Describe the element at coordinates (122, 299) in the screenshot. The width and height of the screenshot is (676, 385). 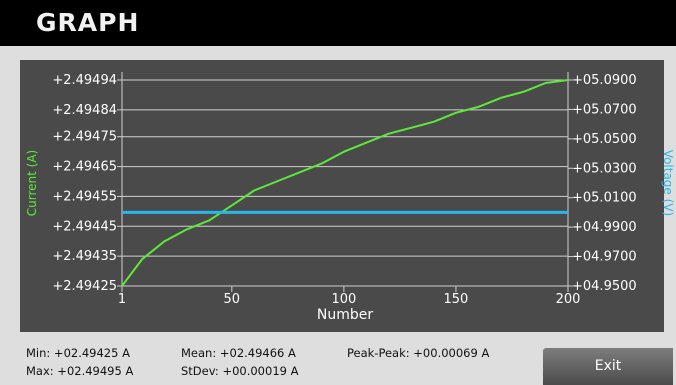
I see `x-tick-label: 1` at that location.